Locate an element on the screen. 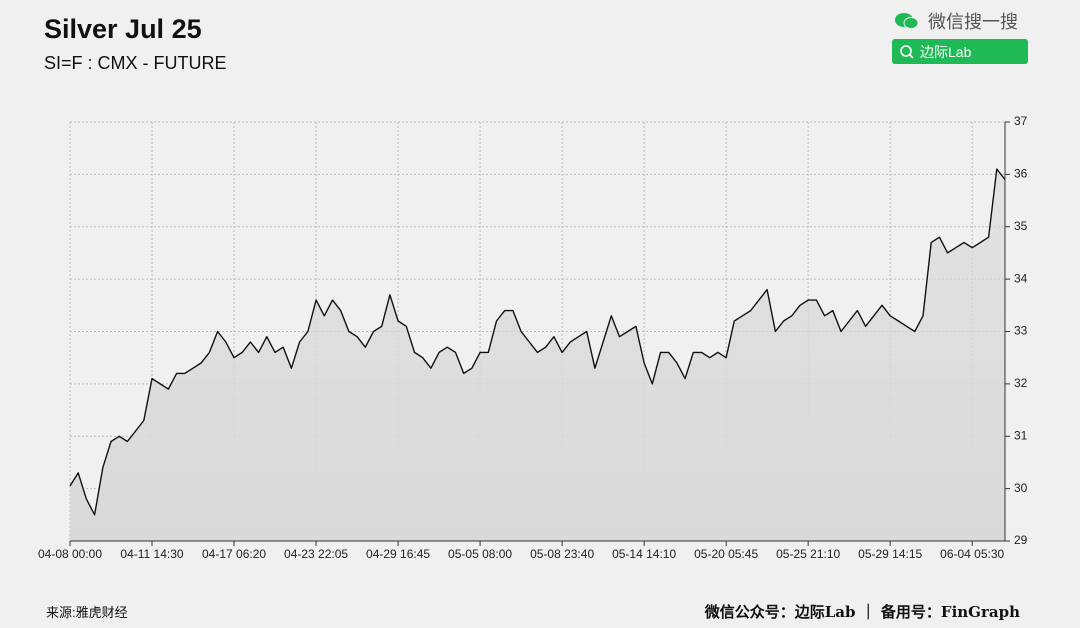  x-tick-label: 05-20 05:45 is located at coordinates (726, 554).